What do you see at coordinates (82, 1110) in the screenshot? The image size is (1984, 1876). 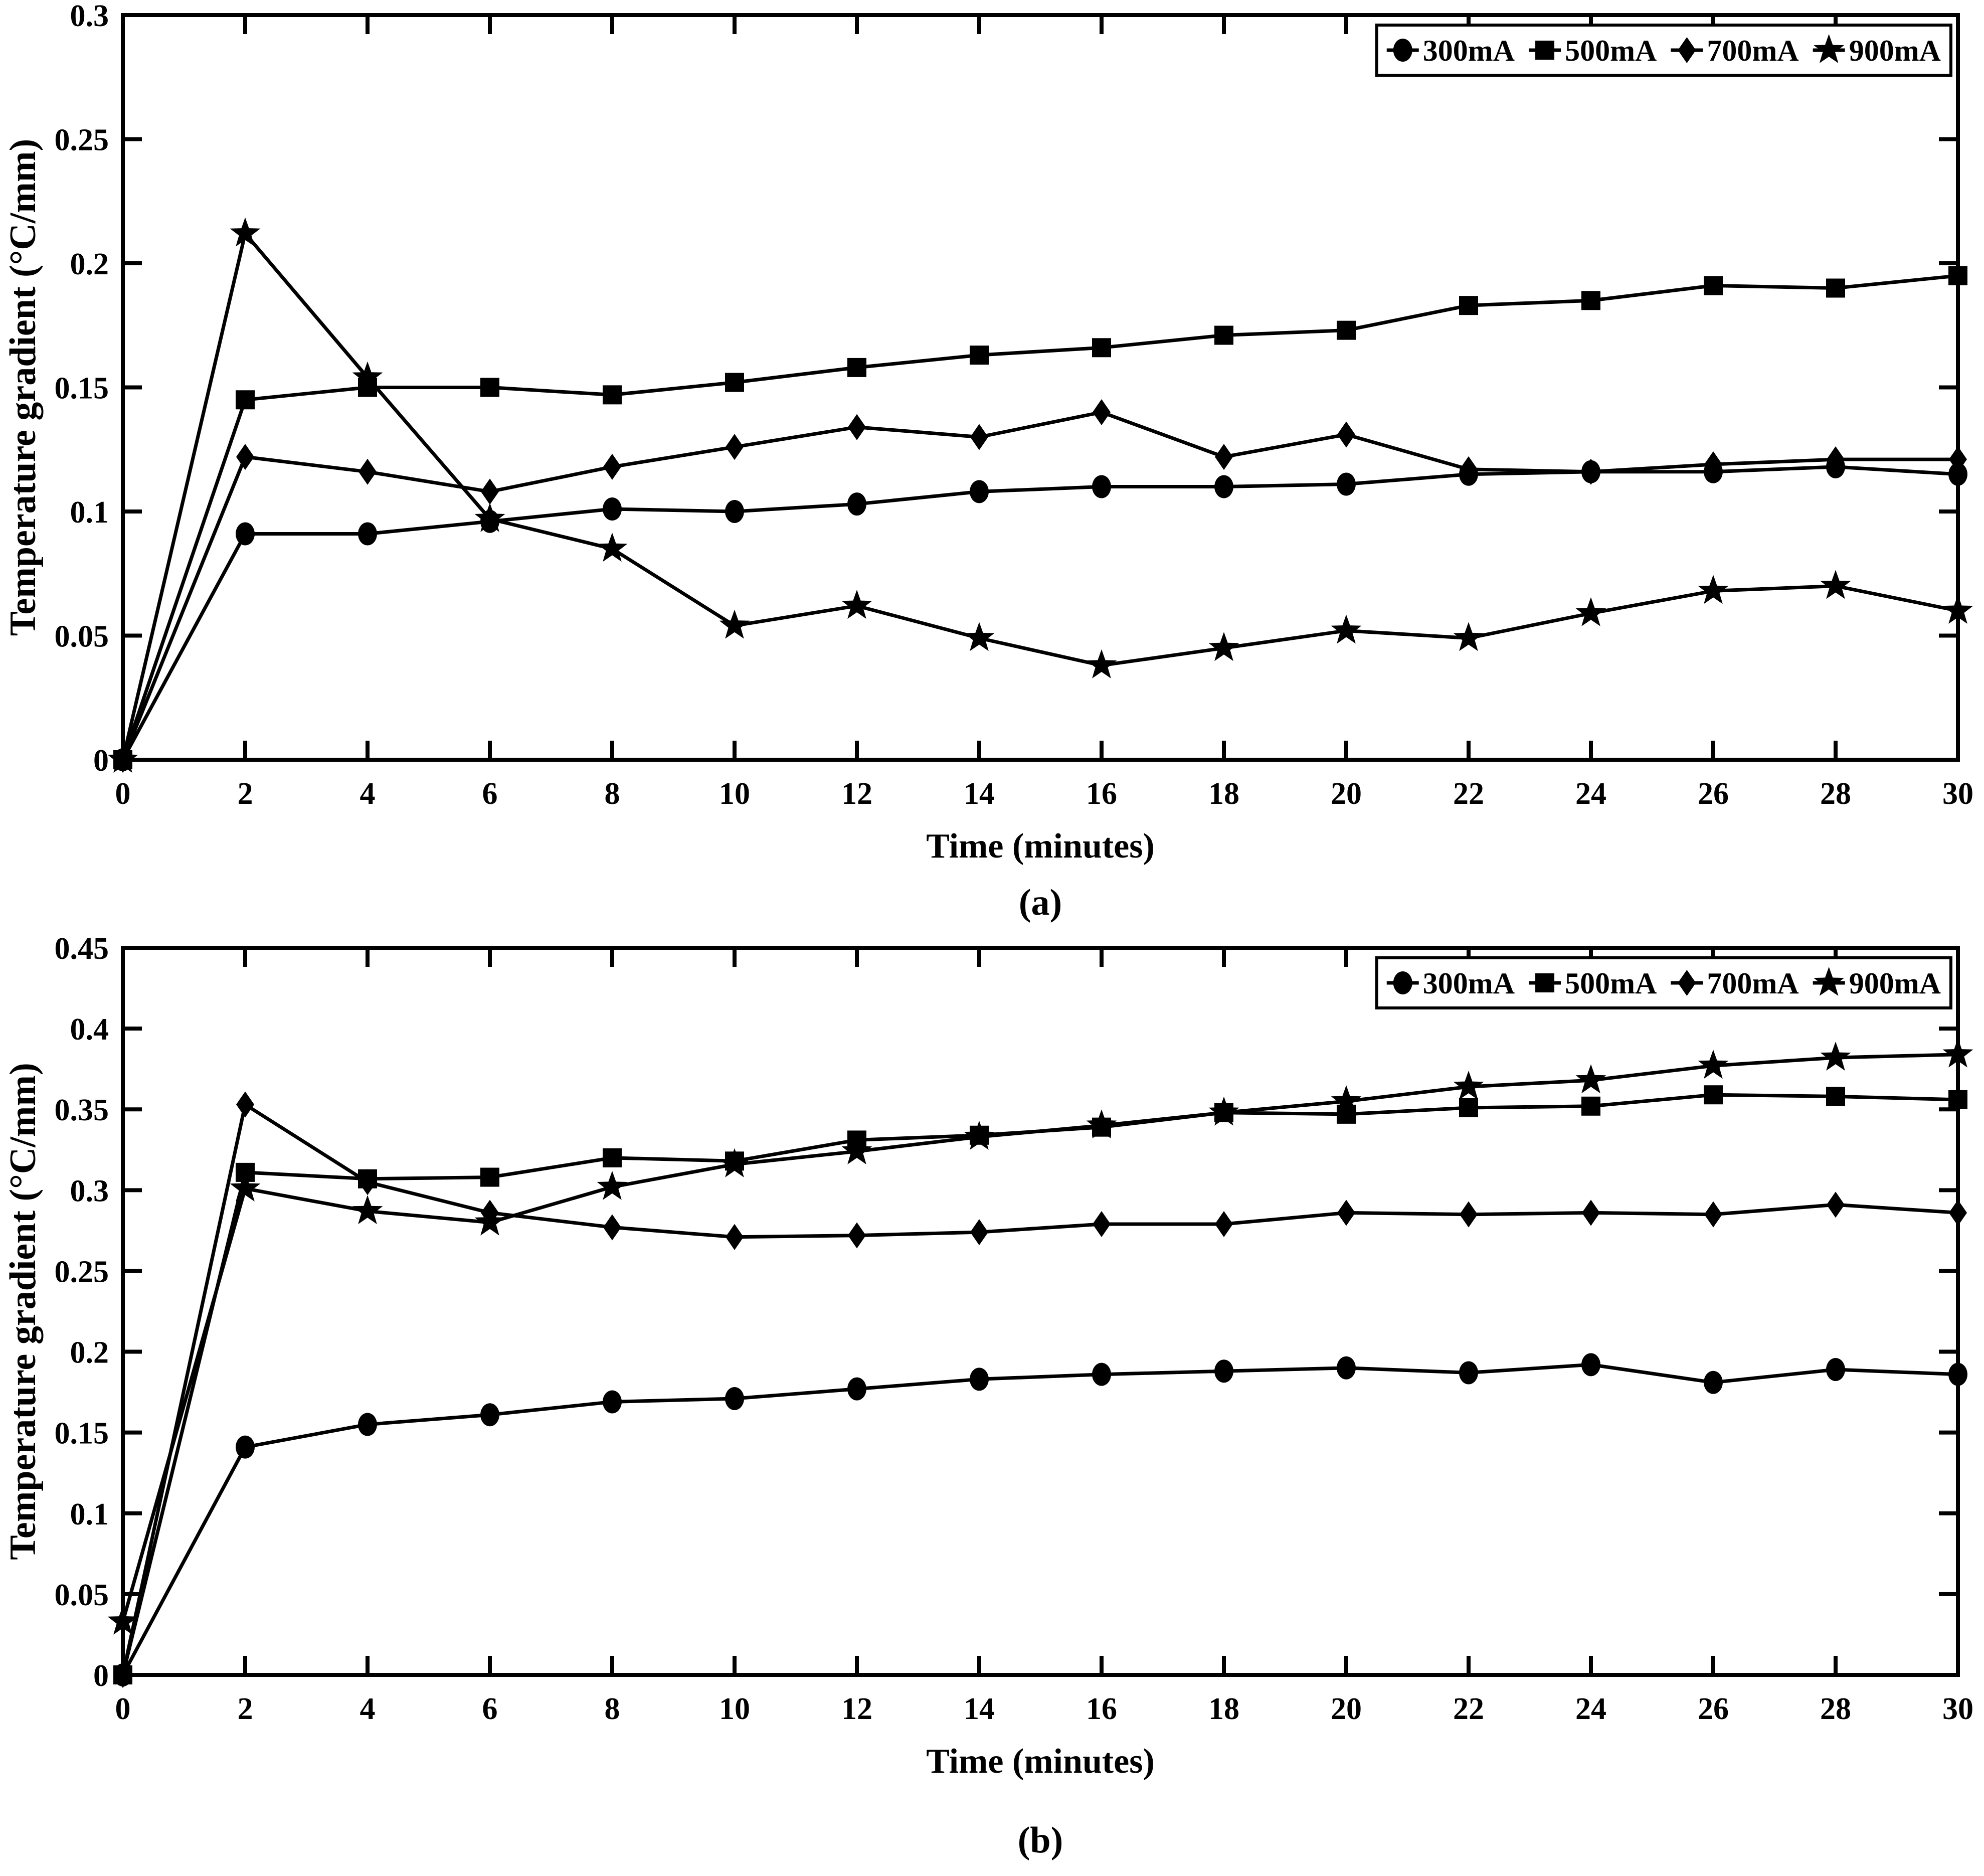 I see `svg-text: 0.35` at bounding box center [82, 1110].